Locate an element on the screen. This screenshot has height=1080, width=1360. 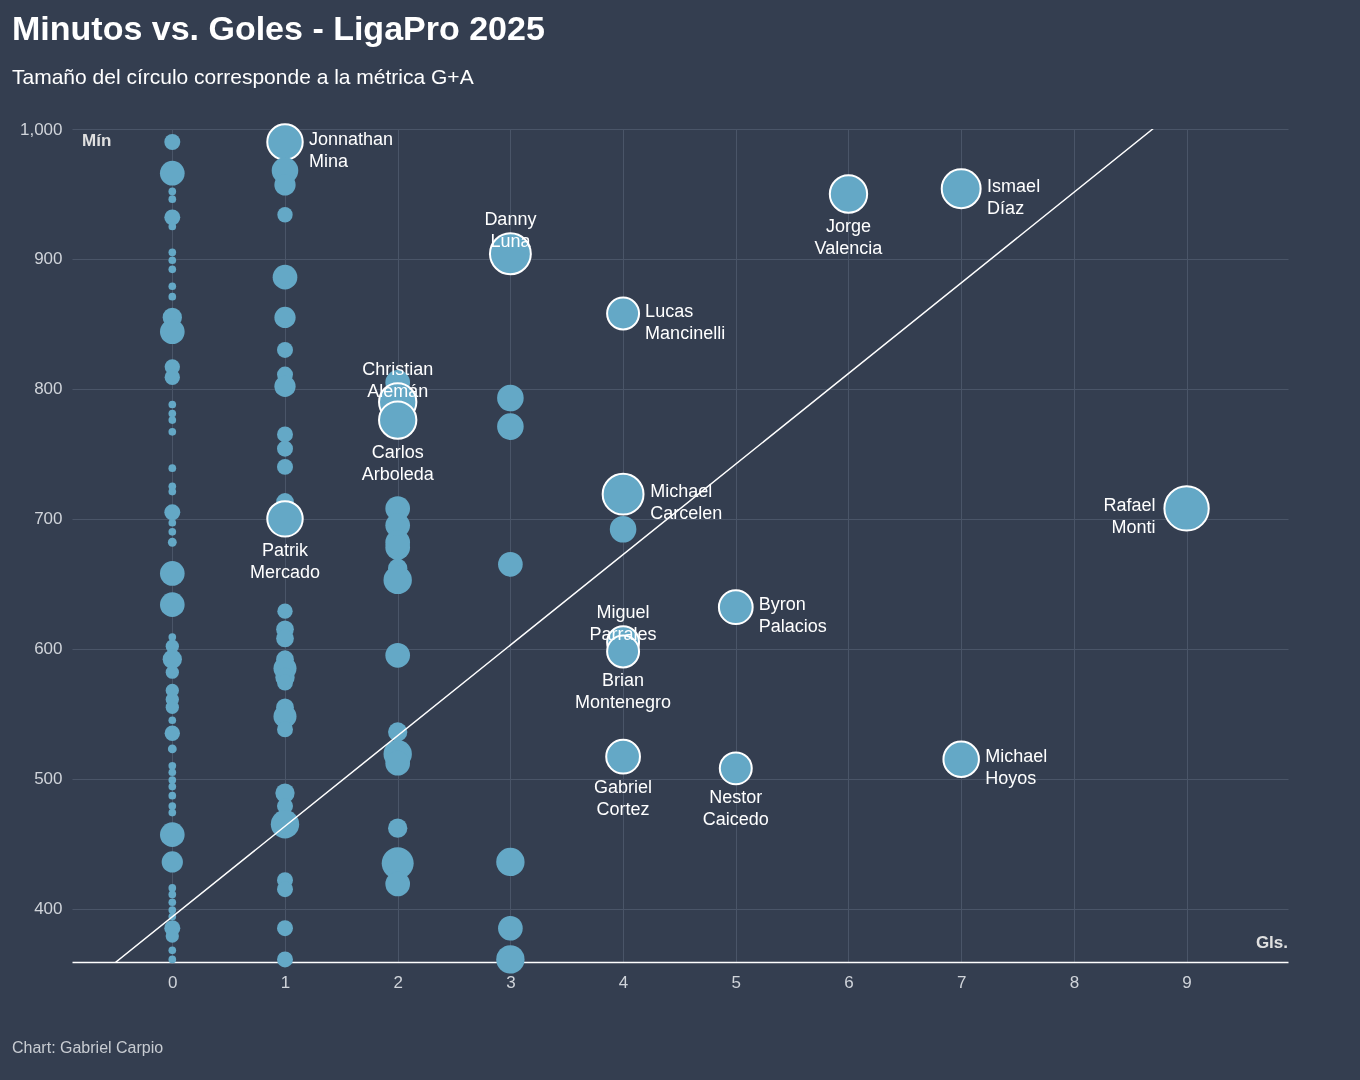
chart-title: Minutos vs. Goles - LigaPro 2025 is located at coordinates (278, 28).